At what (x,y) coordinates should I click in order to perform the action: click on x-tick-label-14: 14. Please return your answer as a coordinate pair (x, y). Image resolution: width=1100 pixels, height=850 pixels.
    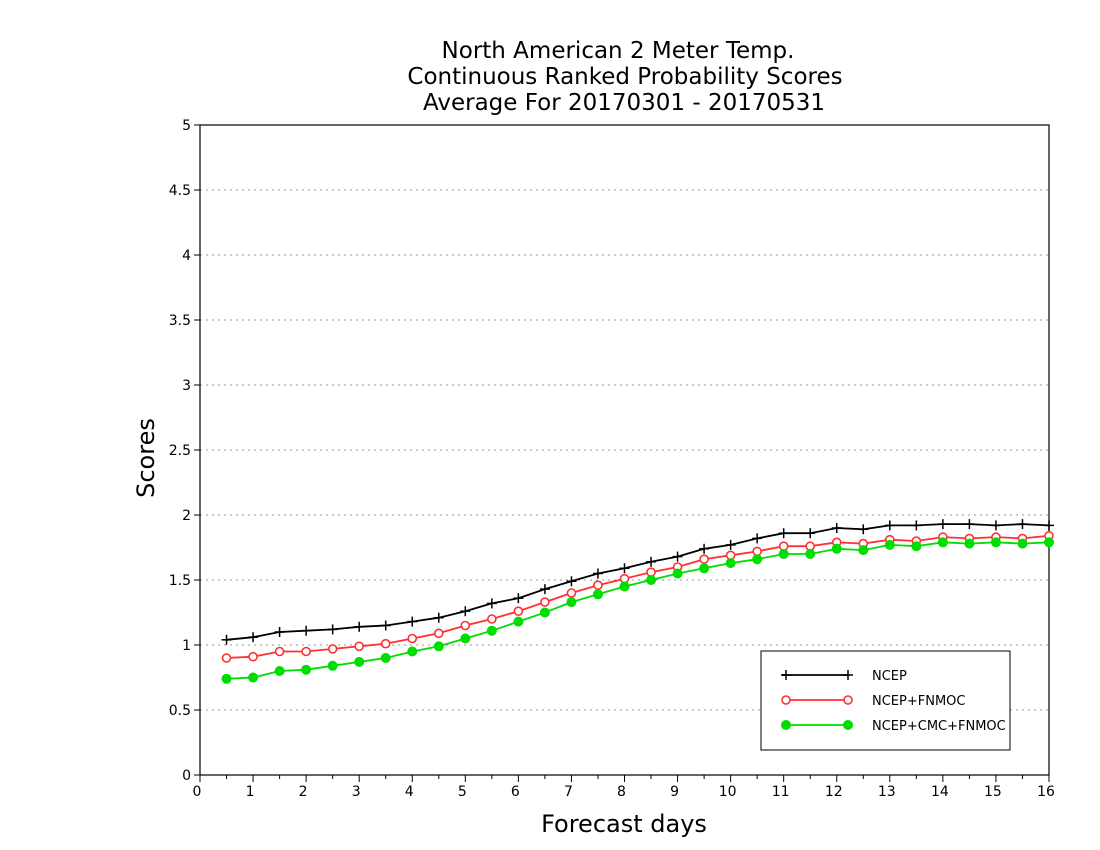
    Looking at the image, I should click on (940, 792).